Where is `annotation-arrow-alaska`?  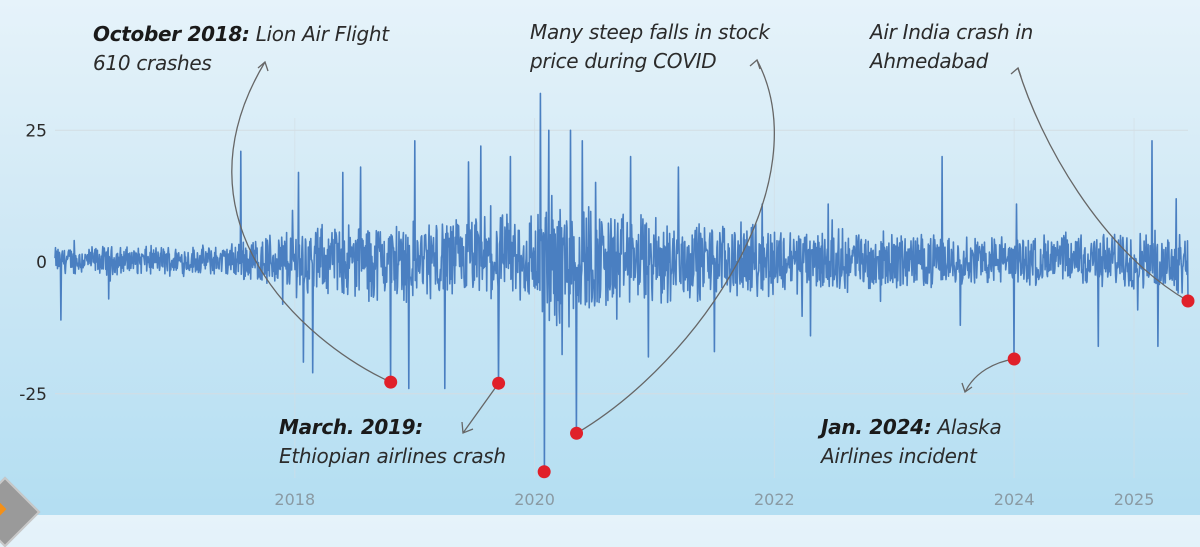
annotation-arrow-alaska is located at coordinates (989, 375).